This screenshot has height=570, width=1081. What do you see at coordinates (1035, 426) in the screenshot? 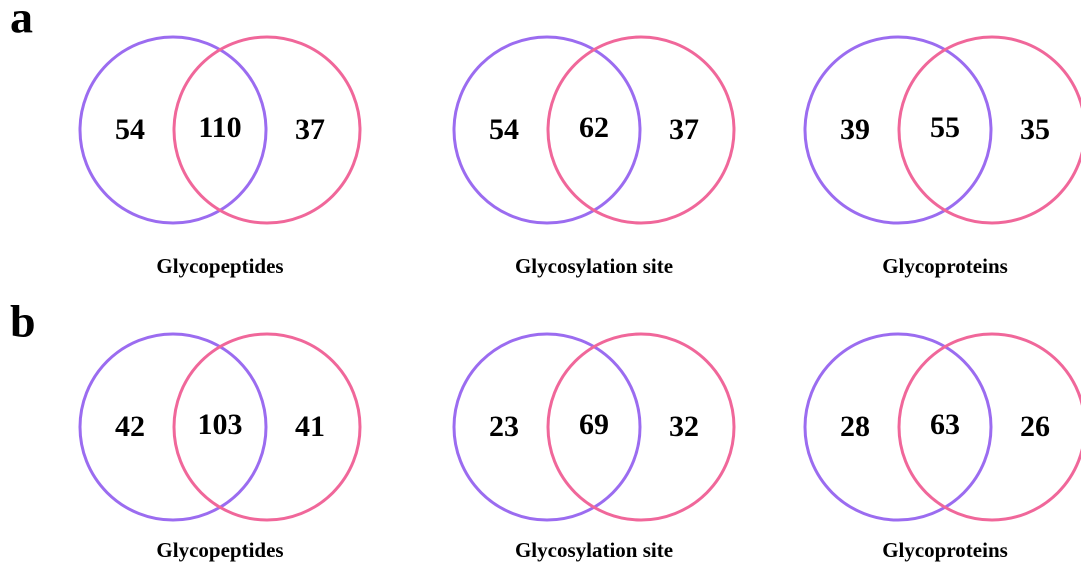
I see `right-count: 26` at bounding box center [1035, 426].